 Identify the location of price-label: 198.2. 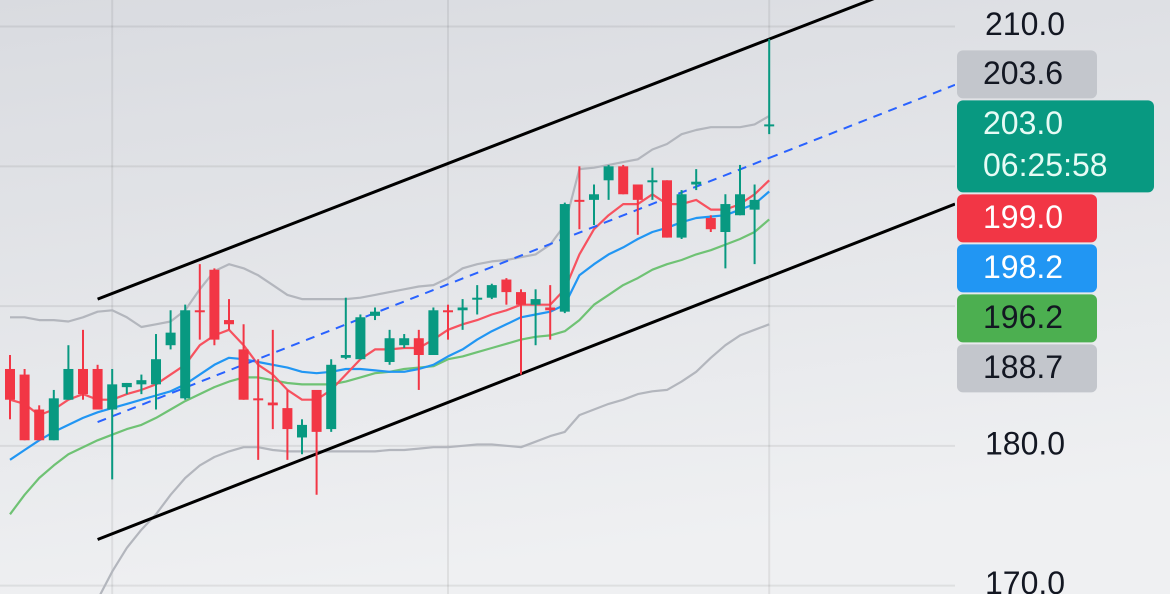
(1023, 267).